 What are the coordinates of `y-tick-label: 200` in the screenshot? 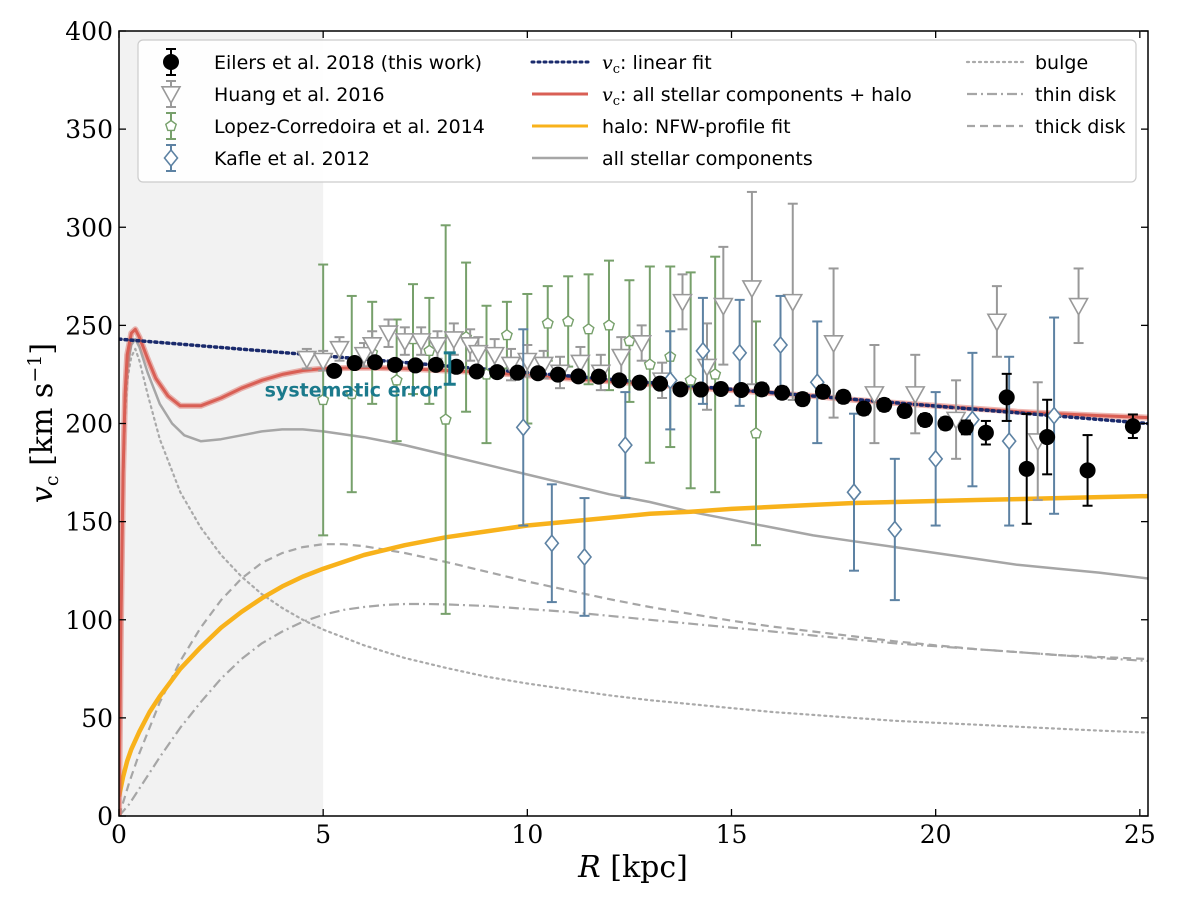 It's located at (89, 424).